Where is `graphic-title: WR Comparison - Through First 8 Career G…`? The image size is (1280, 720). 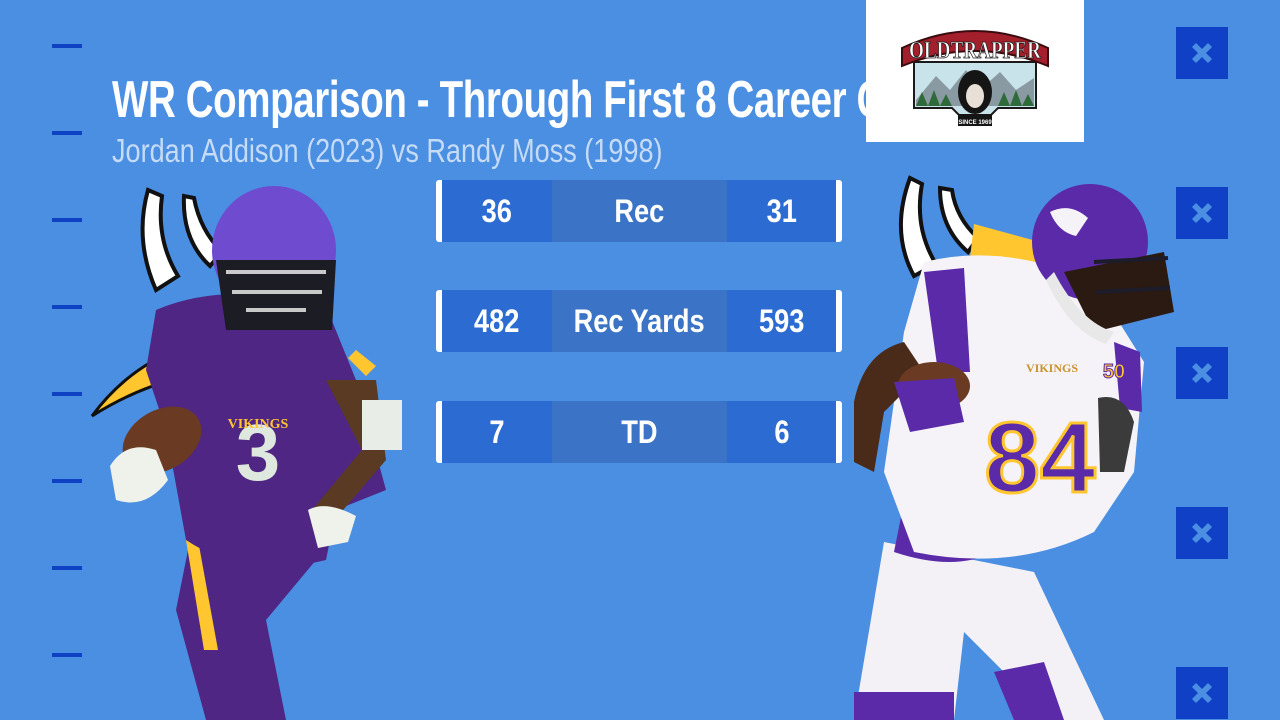 graphic-title: WR Comparison - Through First 8 Career G… is located at coordinates (526, 100).